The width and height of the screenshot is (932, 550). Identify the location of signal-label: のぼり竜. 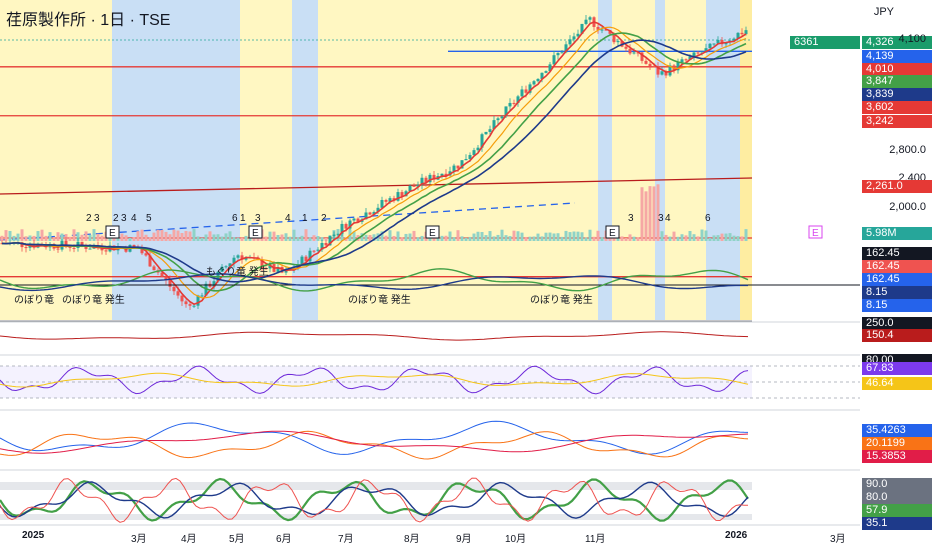
(34, 299).